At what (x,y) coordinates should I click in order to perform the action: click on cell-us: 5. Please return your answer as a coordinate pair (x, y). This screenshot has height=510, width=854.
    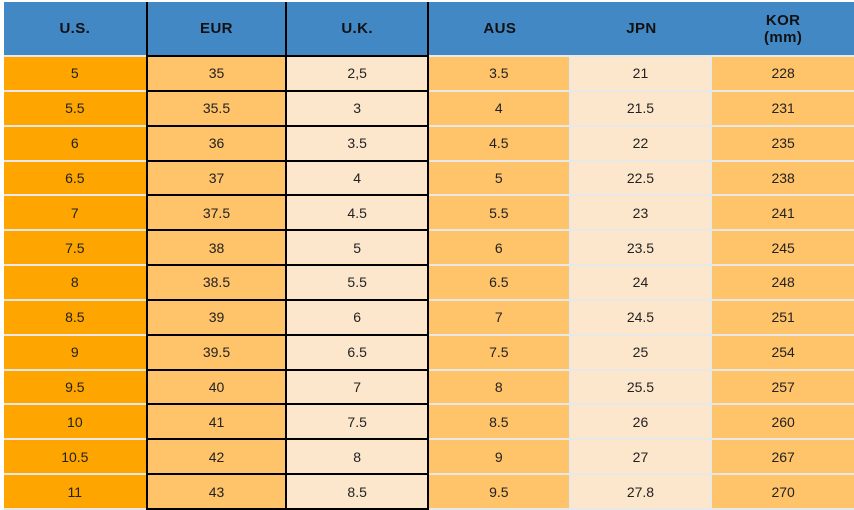
    Looking at the image, I should click on (75, 74).